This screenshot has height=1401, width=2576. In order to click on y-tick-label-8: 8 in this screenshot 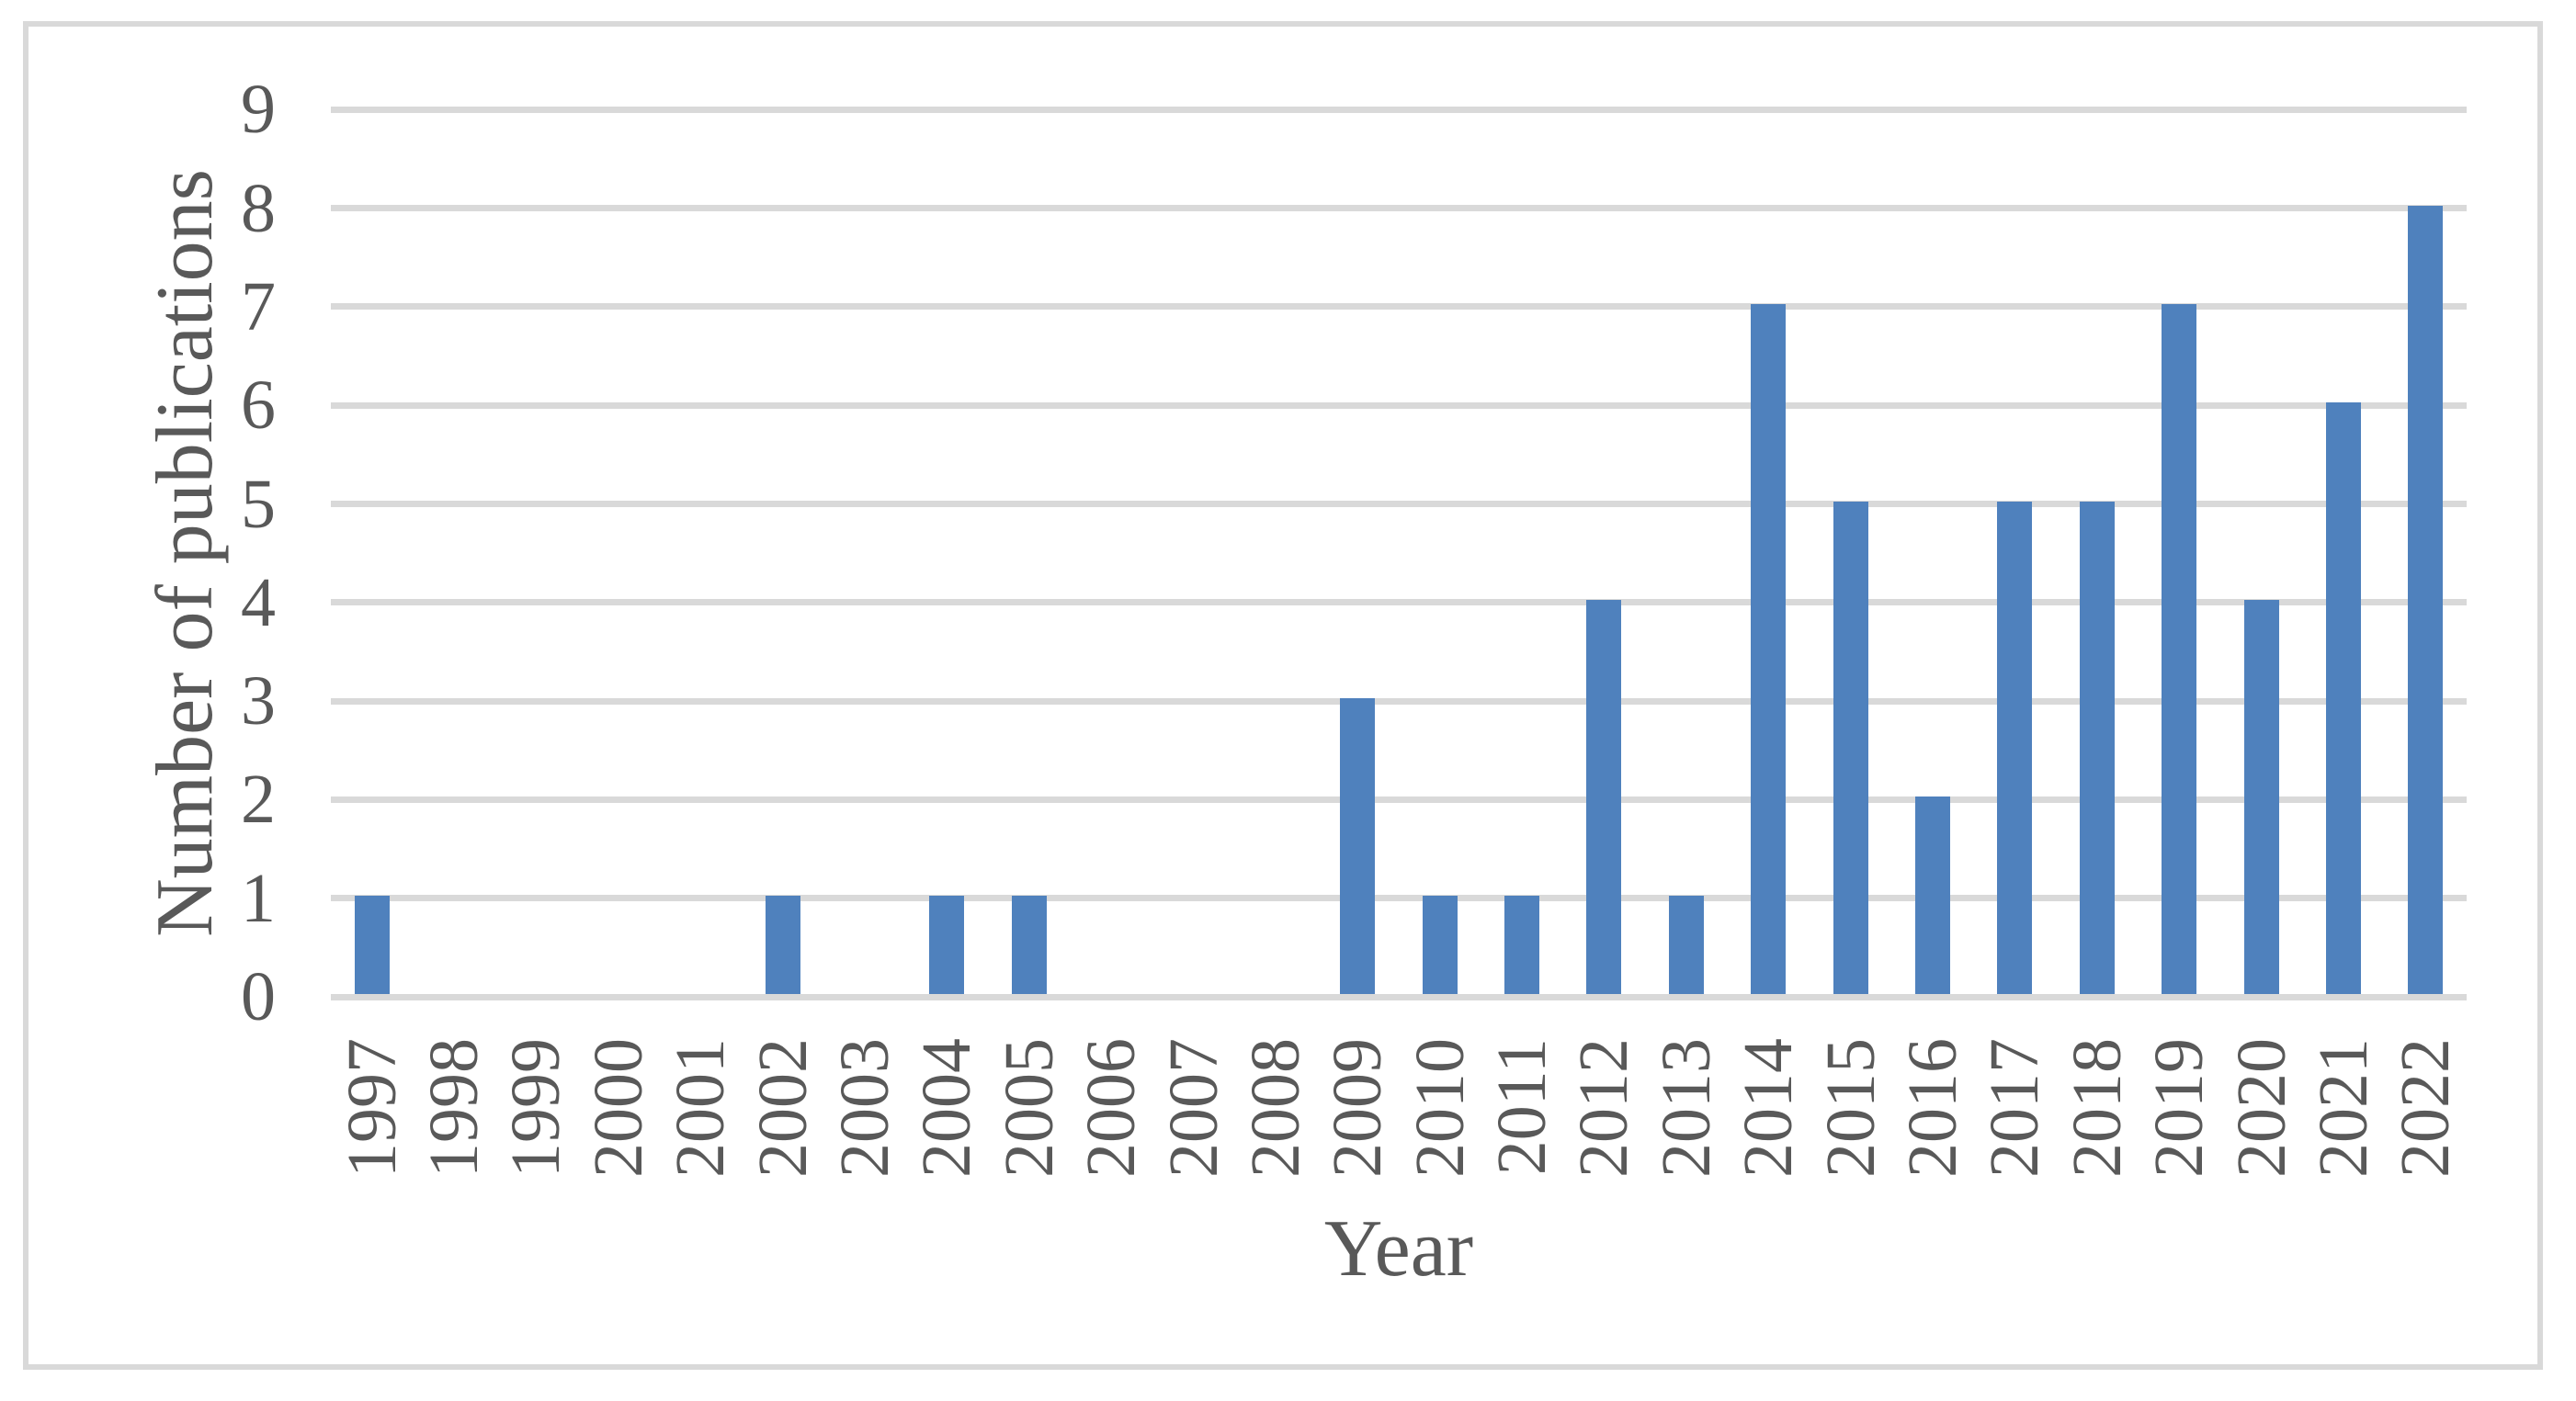, I will do `click(258, 208)`.